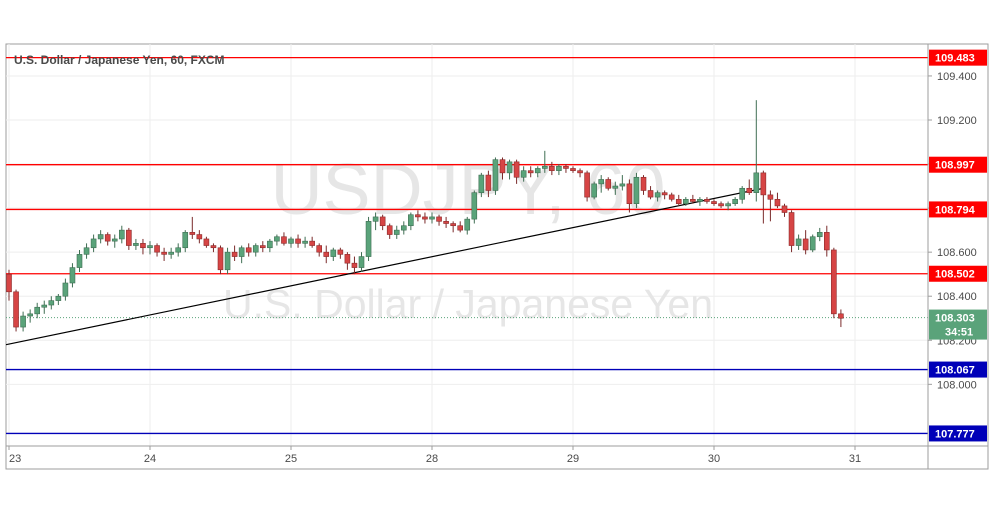 This screenshot has height=512, width=991. What do you see at coordinates (955, 59) in the screenshot?
I see `resistance-price-label: 109.483` at bounding box center [955, 59].